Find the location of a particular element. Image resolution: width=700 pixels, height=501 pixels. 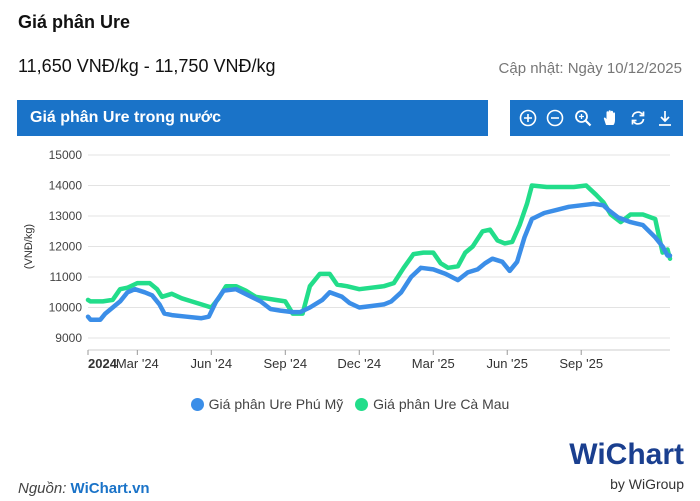

source-label: Nguồn: is located at coordinates (44, 488).